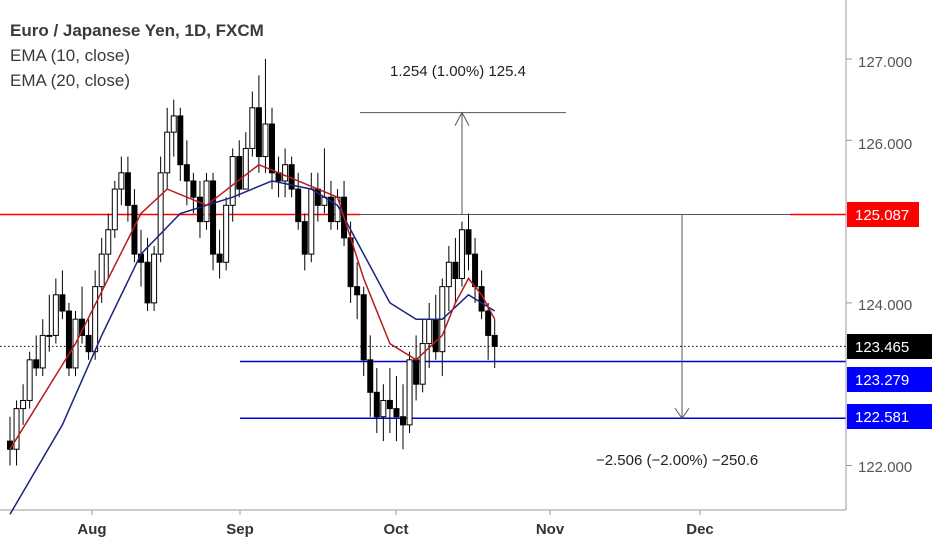 The image size is (932, 550). I want to click on y-tick-label: 124.000, so click(885, 305).